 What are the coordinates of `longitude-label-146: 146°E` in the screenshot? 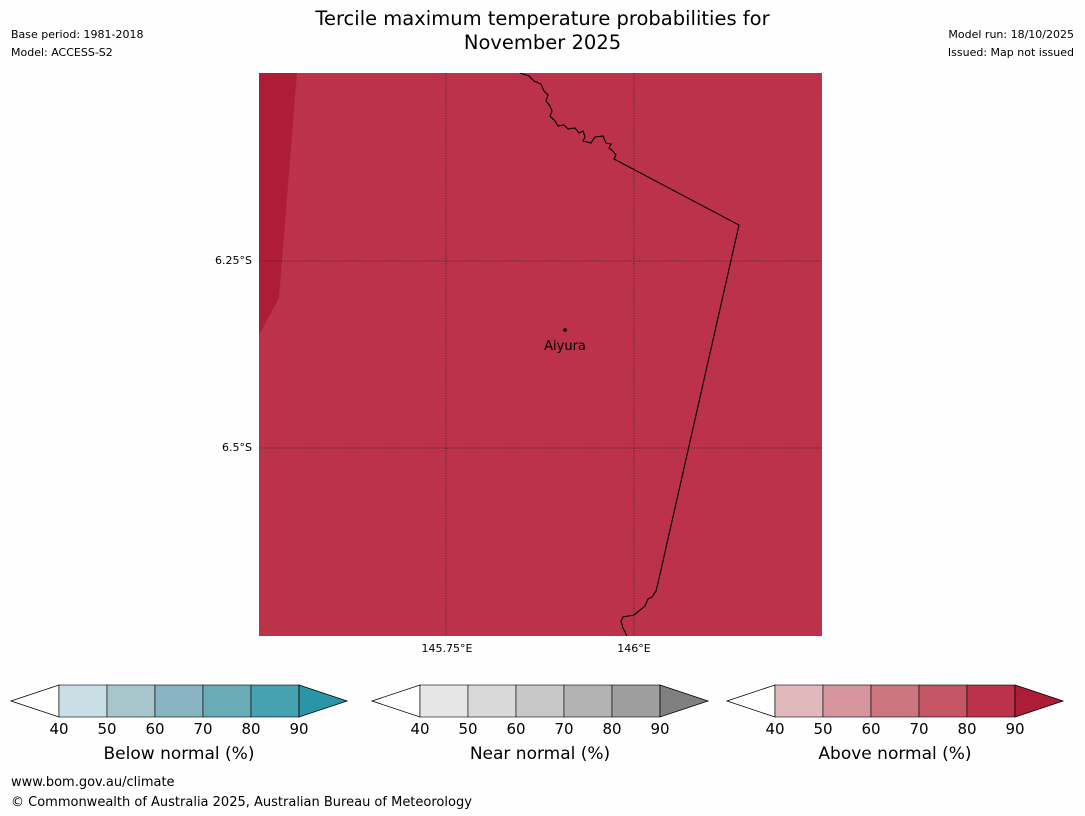 It's located at (634, 648).